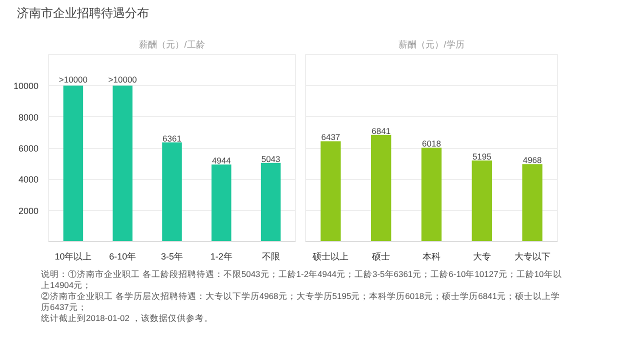 This screenshot has height=342, width=640. What do you see at coordinates (271, 159) in the screenshot?
I see `data-label: 5043` at bounding box center [271, 159].